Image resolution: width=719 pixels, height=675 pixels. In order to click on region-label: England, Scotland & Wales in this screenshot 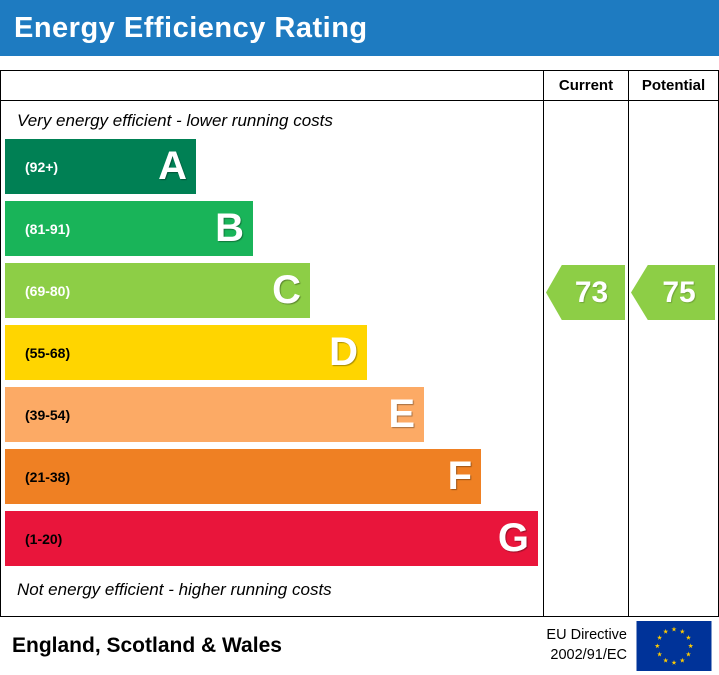, I will do `click(147, 645)`.